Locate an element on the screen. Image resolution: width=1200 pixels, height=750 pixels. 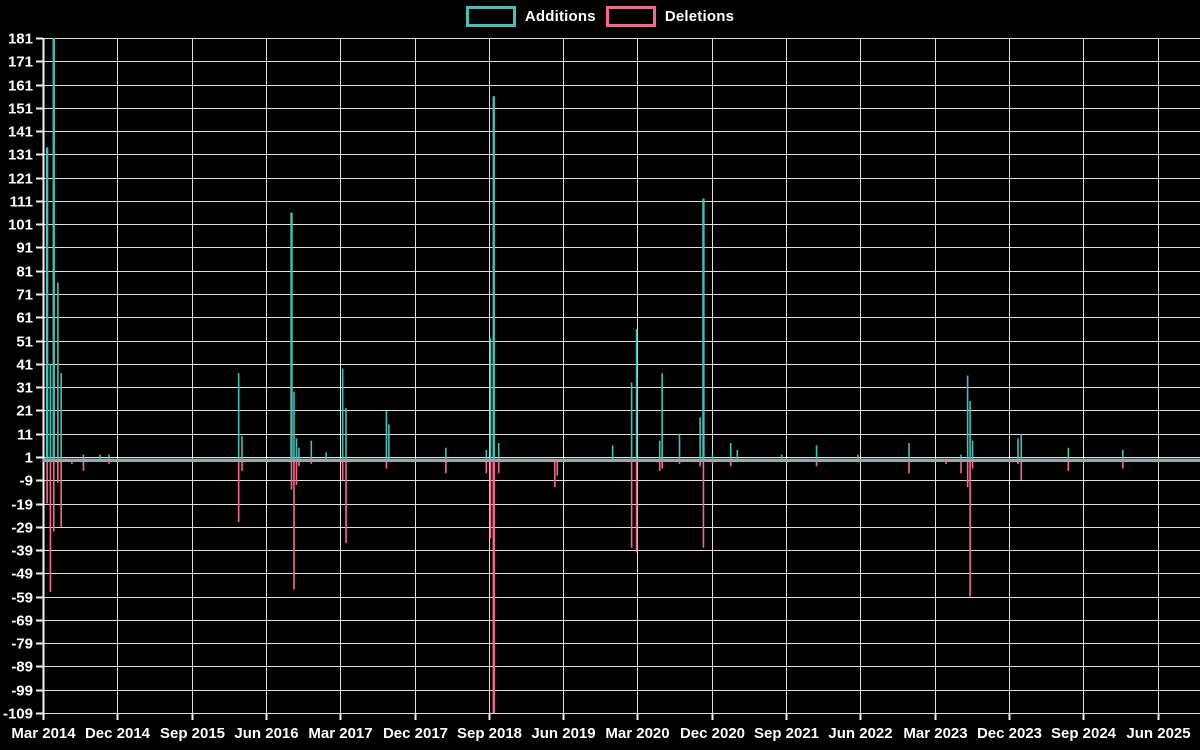
x-tick-label: Dec 2014 is located at coordinates (118, 733).